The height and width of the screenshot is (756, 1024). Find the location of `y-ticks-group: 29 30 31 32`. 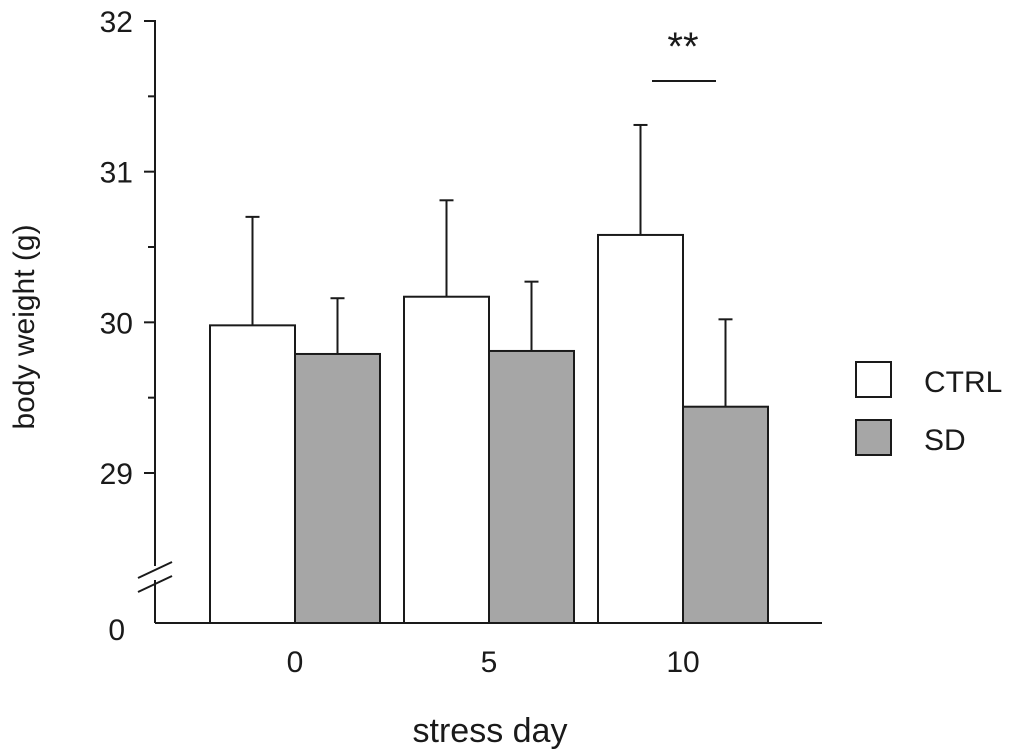

y-ticks-group: 29 30 31 32 is located at coordinates (127, 248).